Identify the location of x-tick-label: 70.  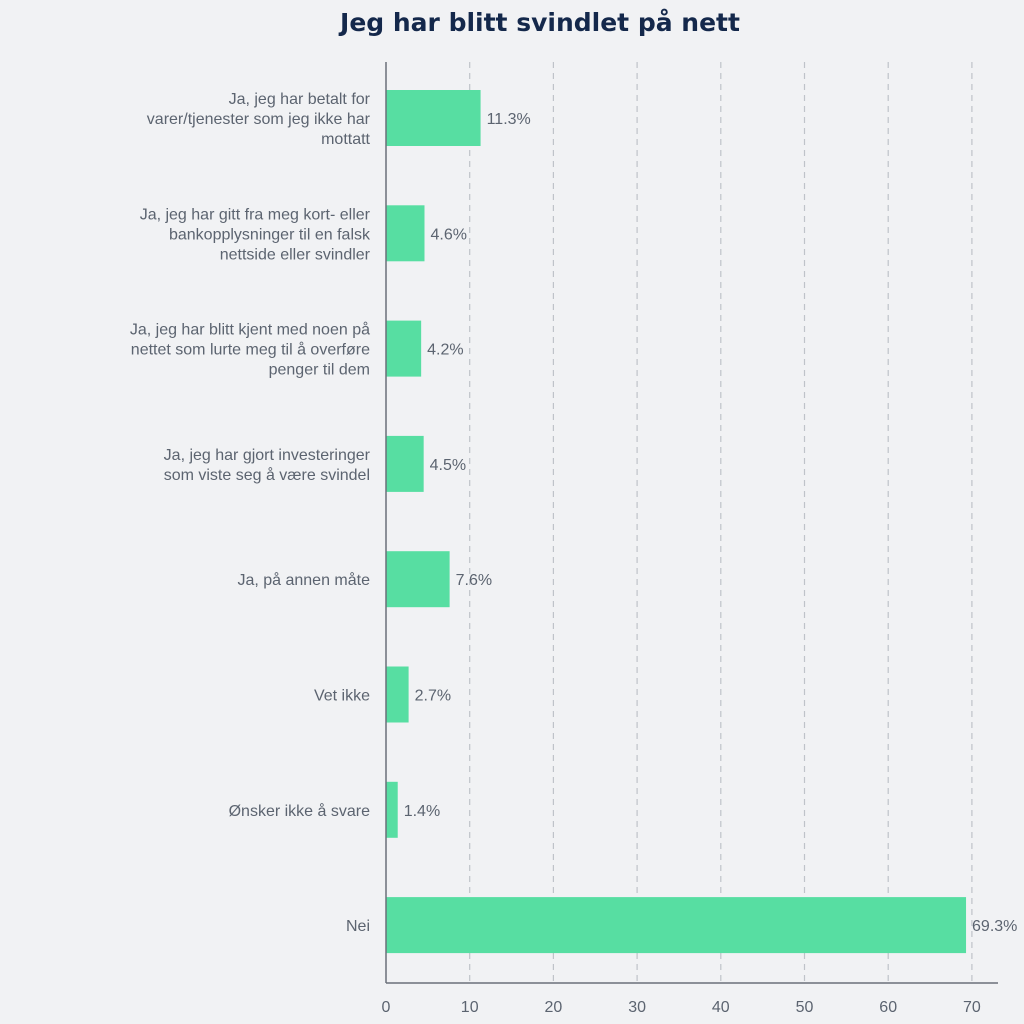
(972, 1007).